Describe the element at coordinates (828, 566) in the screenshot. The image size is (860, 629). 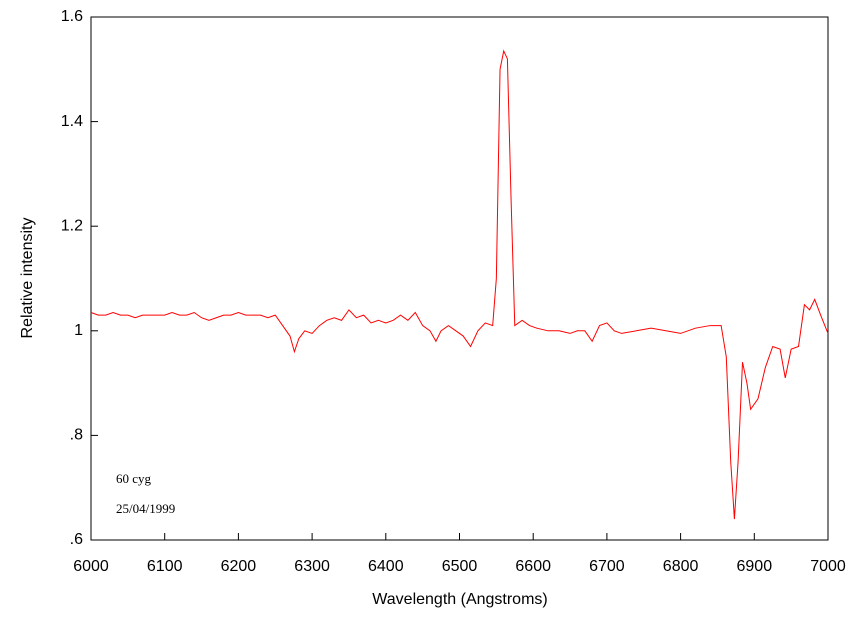
I see `x-tick-label: 7000` at that location.